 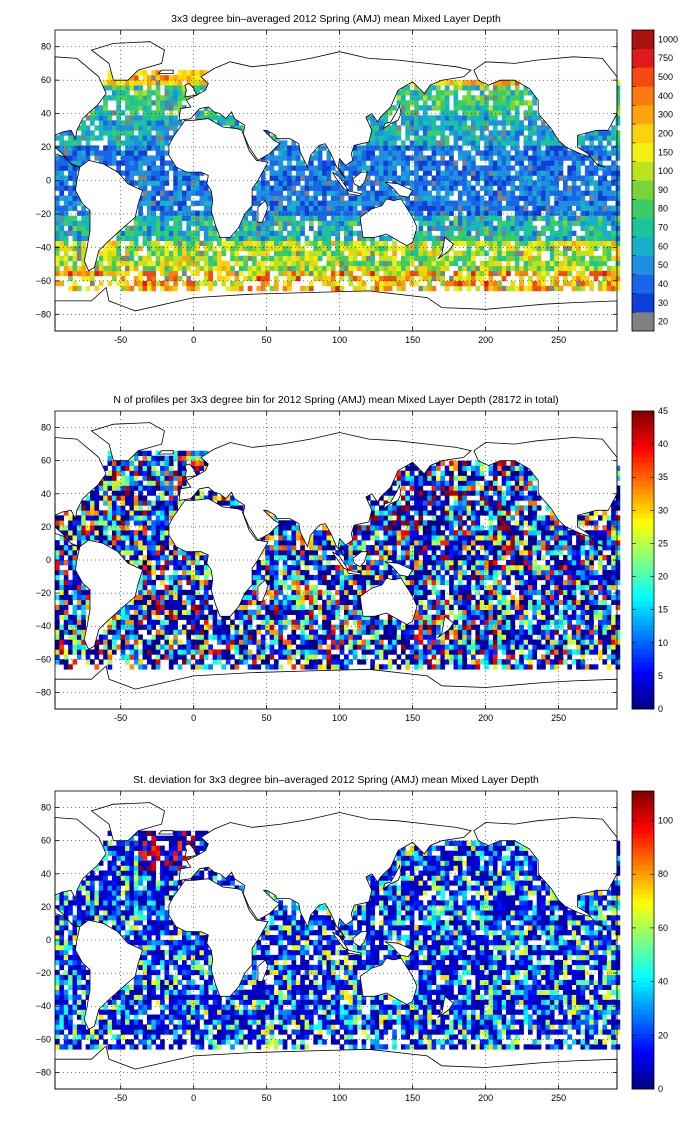 I want to click on colorbar-swatch, so click(x=643, y=77).